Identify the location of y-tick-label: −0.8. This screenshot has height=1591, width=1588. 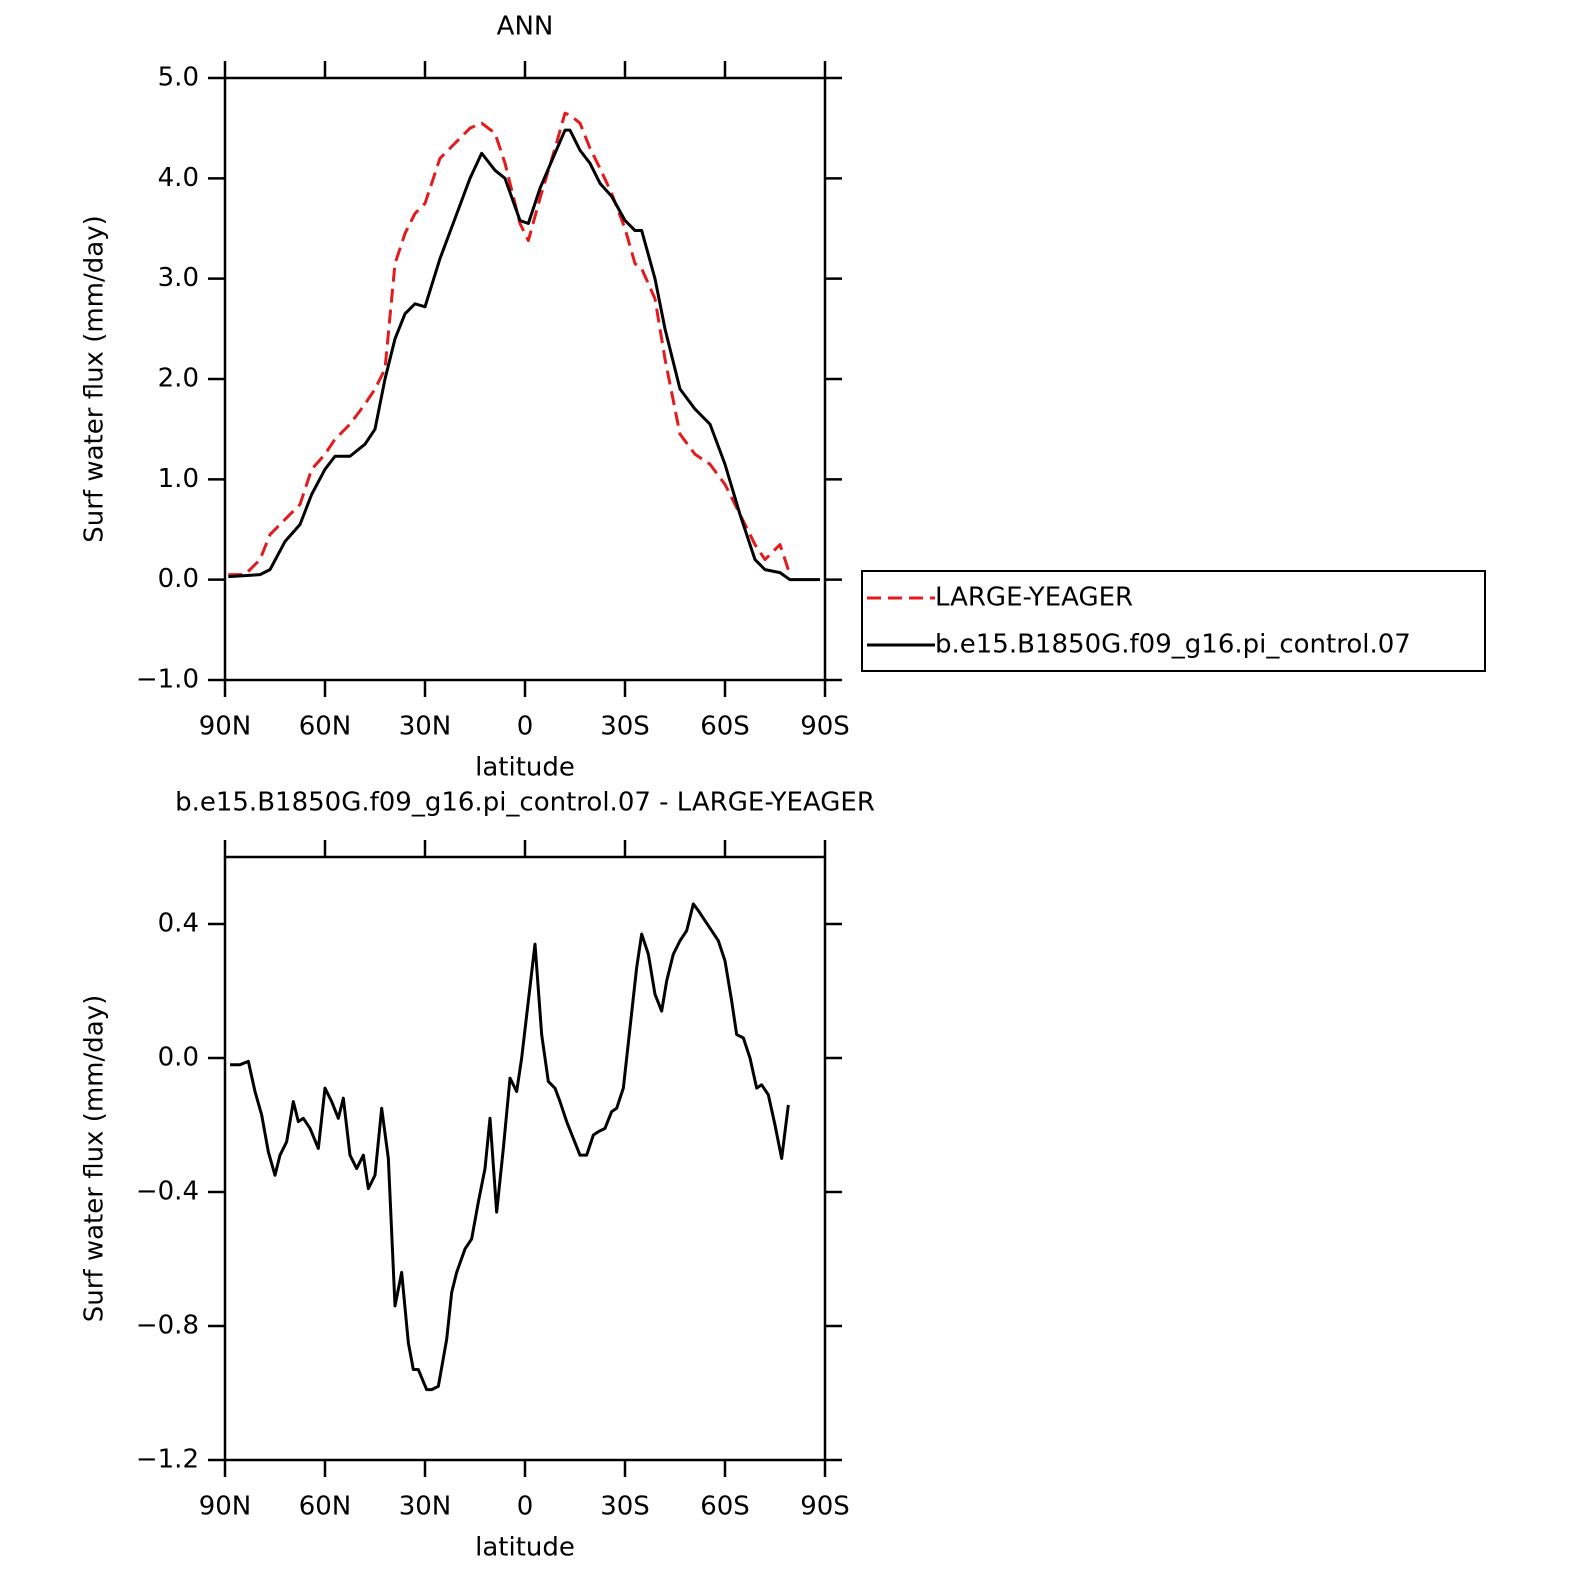
(167, 1326).